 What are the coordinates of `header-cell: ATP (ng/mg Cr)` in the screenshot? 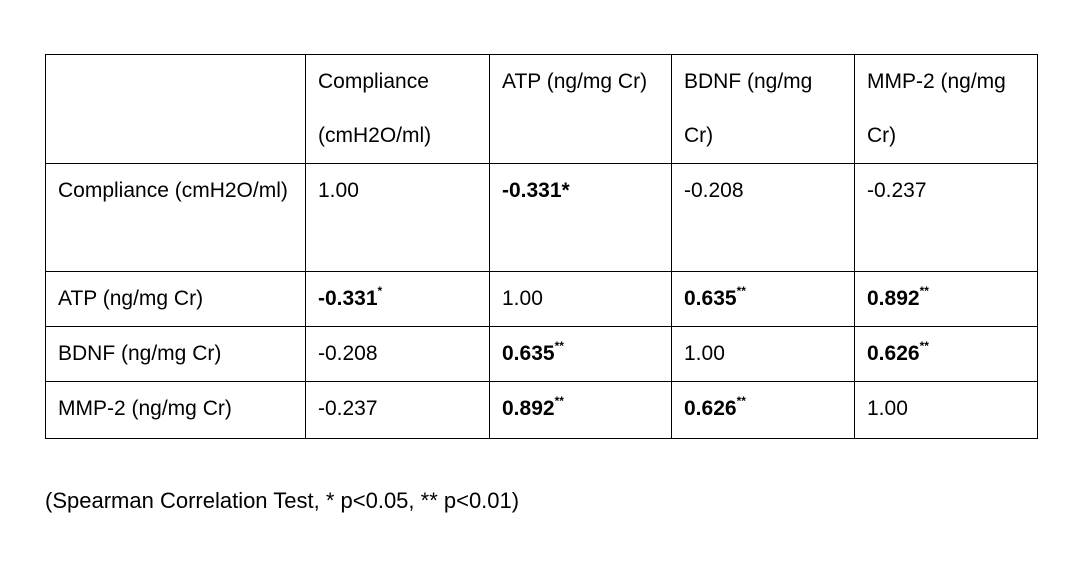 It's located at (580, 109).